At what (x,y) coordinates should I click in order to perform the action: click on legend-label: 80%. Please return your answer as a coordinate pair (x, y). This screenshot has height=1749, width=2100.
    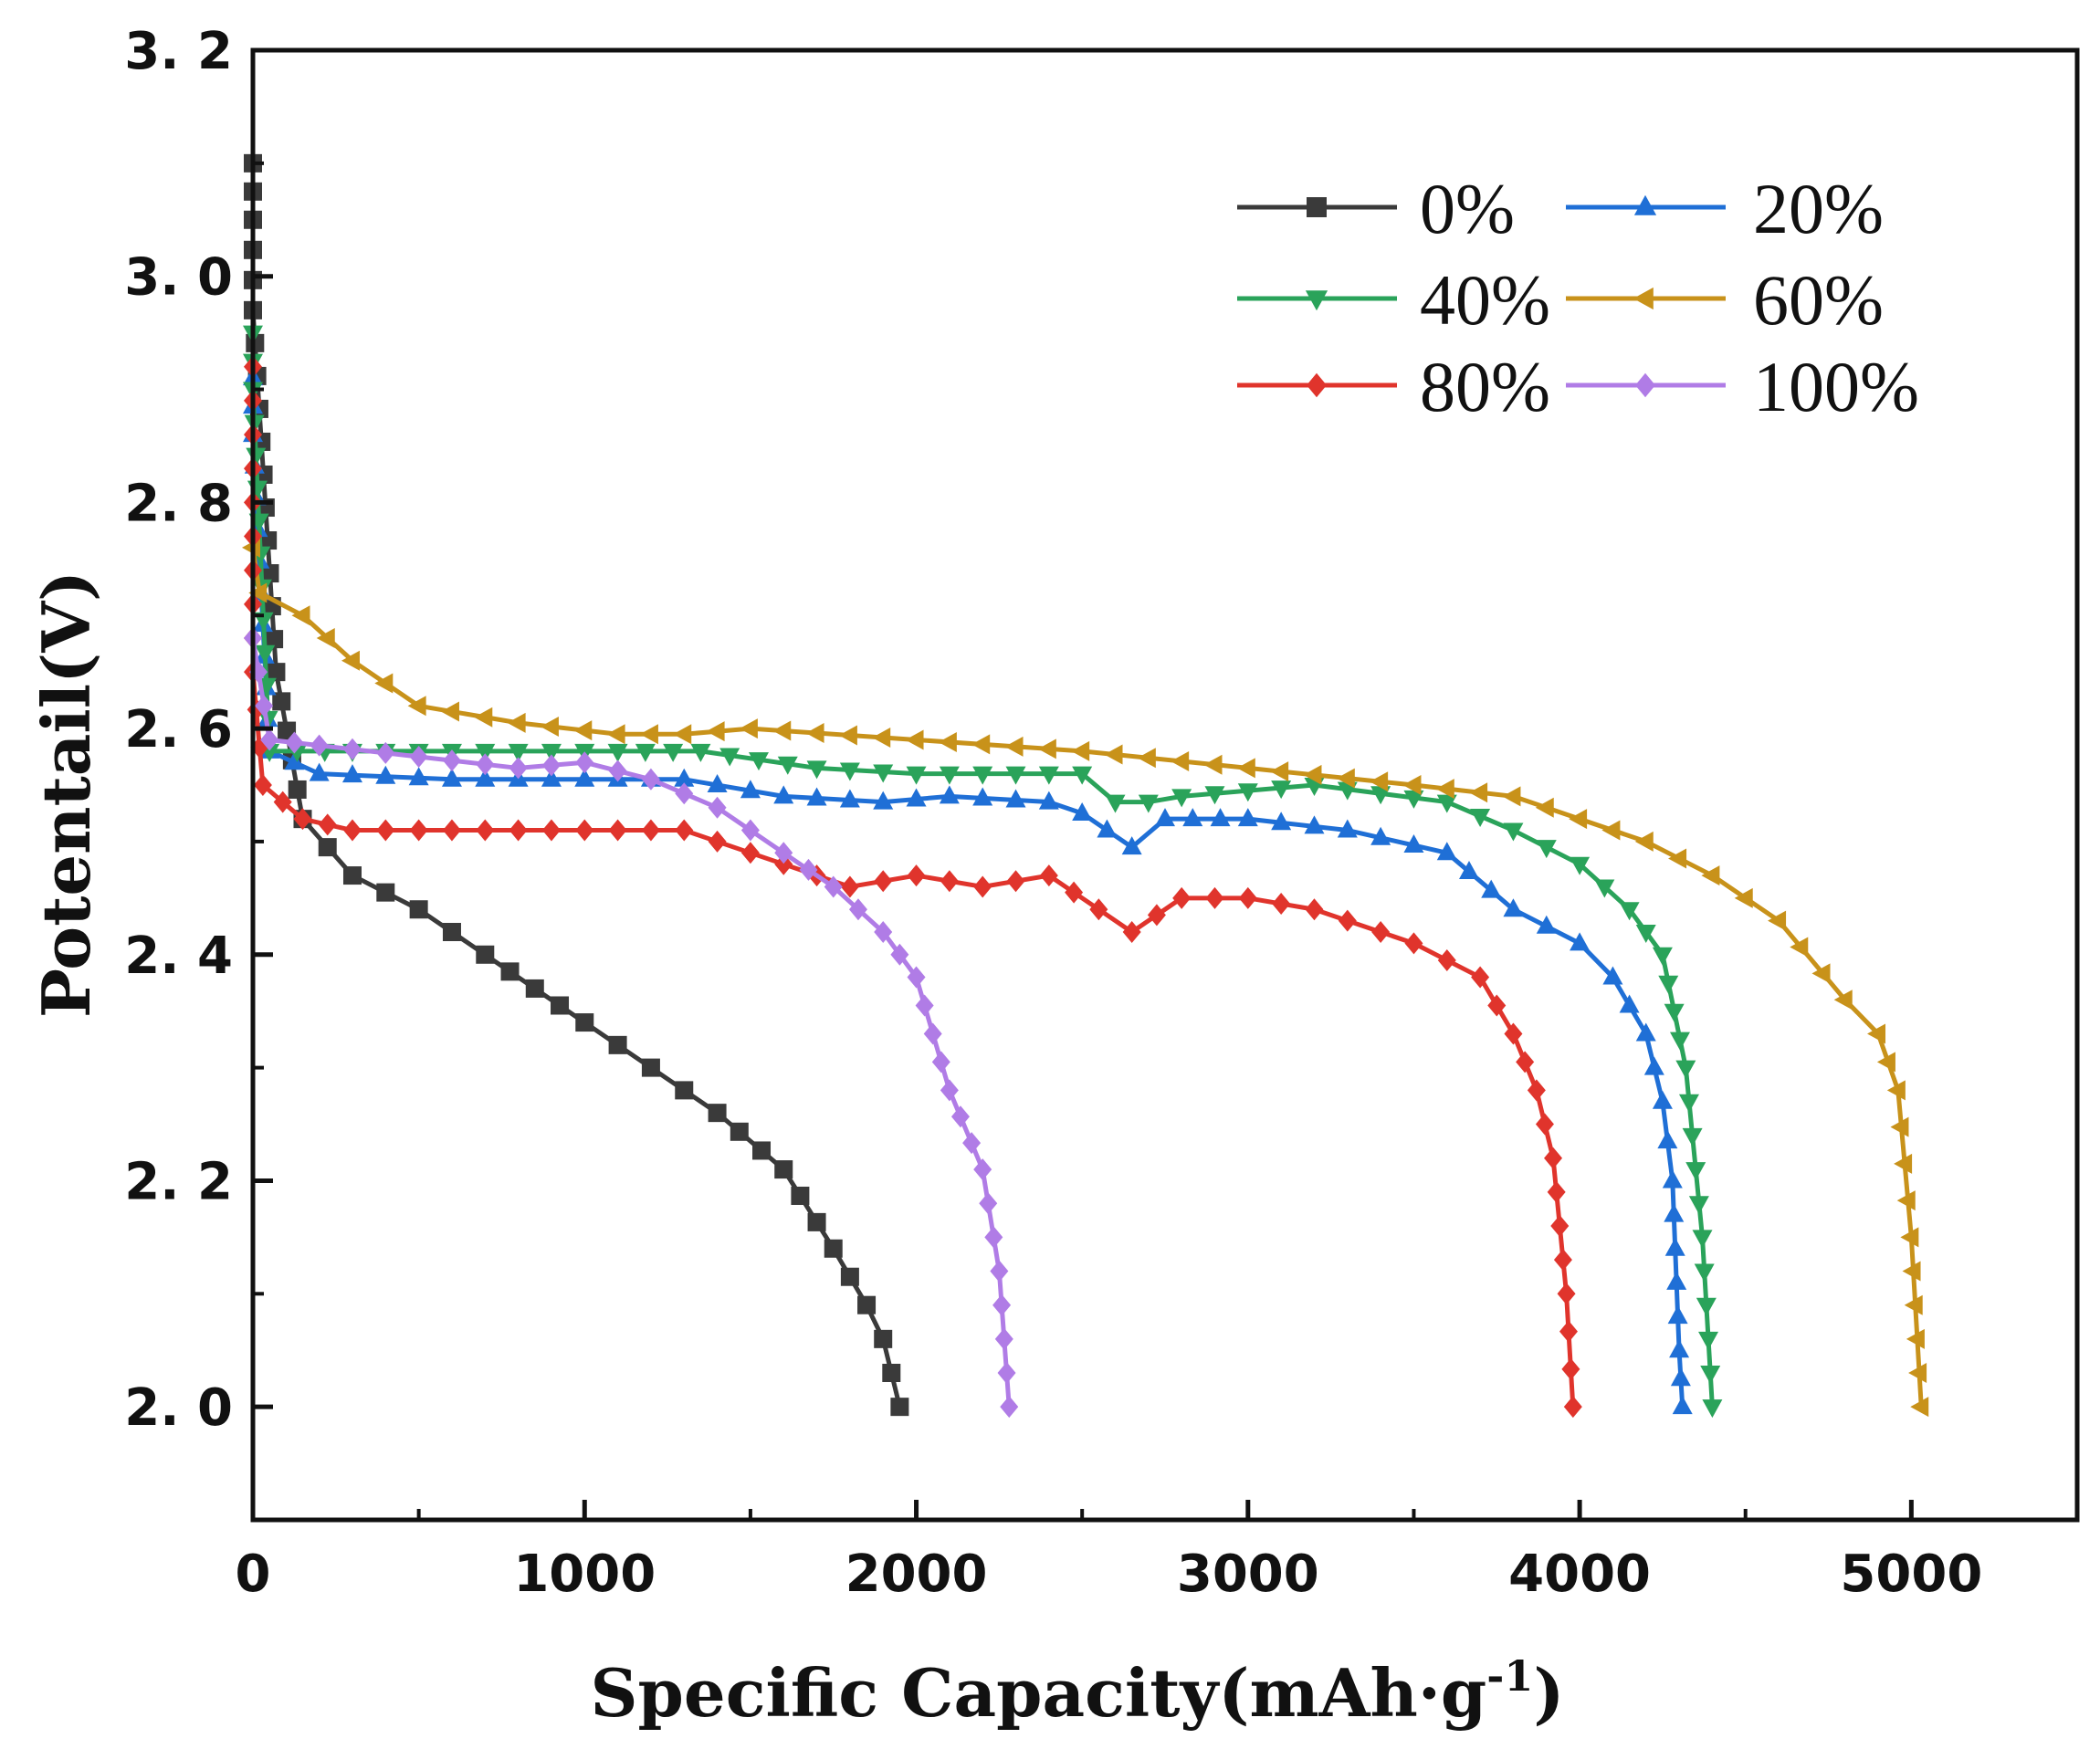
    Looking at the image, I should click on (1485, 386).